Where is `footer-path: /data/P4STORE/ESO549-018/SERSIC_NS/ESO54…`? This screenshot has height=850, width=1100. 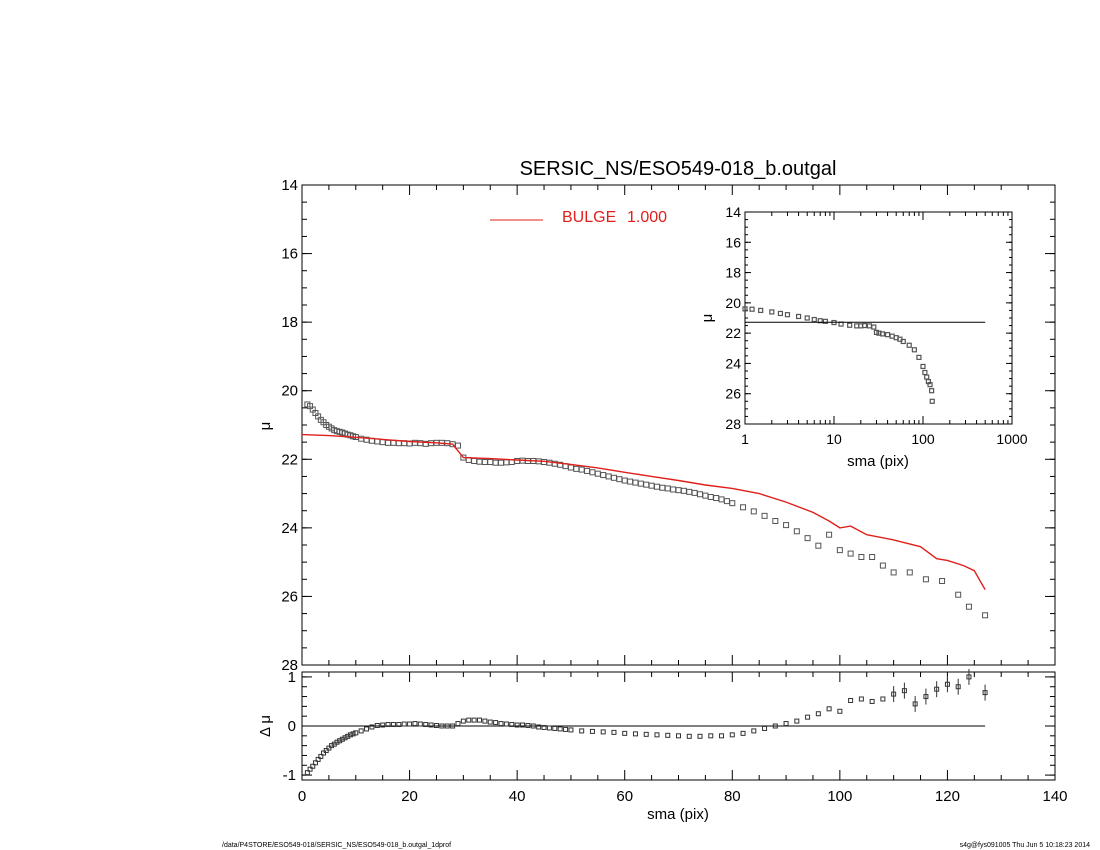 footer-path: /data/P4STORE/ESO549-018/SERSIC_NS/ESO54… is located at coordinates (336, 845).